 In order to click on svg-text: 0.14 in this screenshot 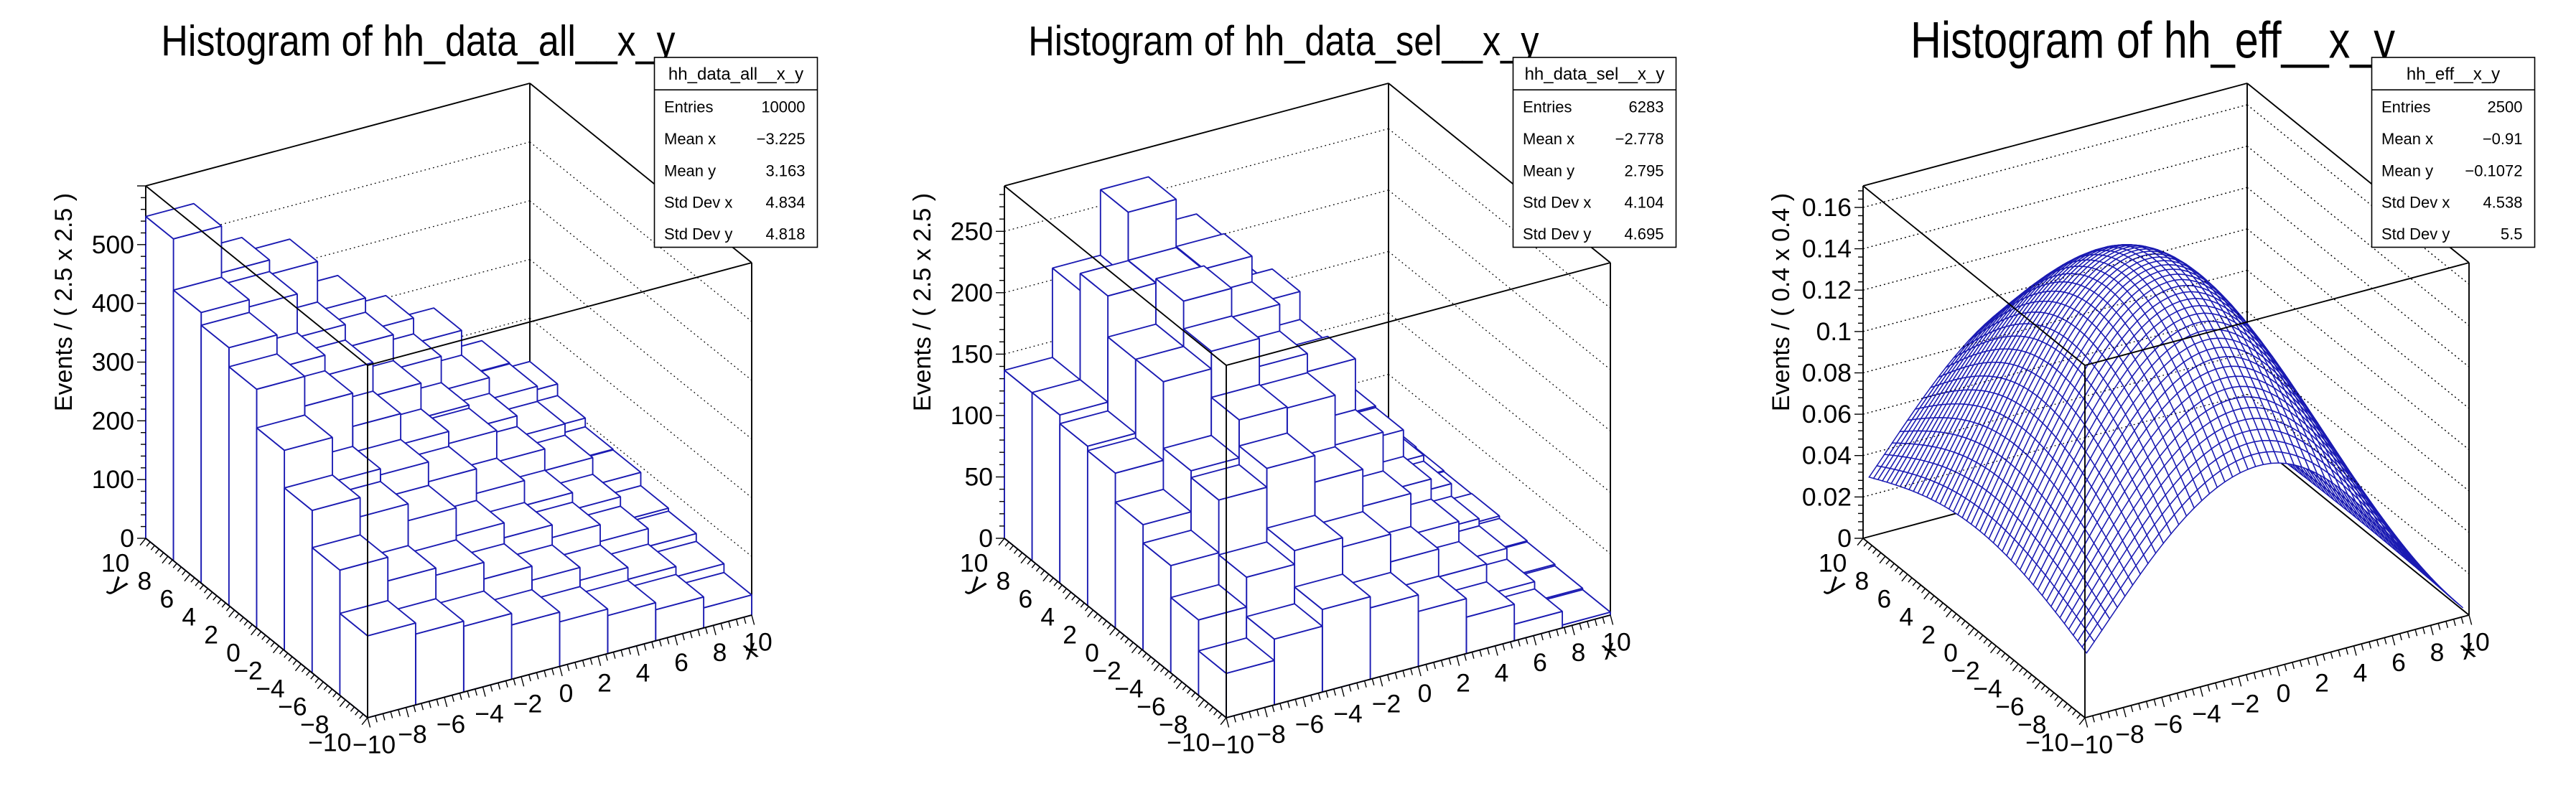, I will do `click(1827, 249)`.